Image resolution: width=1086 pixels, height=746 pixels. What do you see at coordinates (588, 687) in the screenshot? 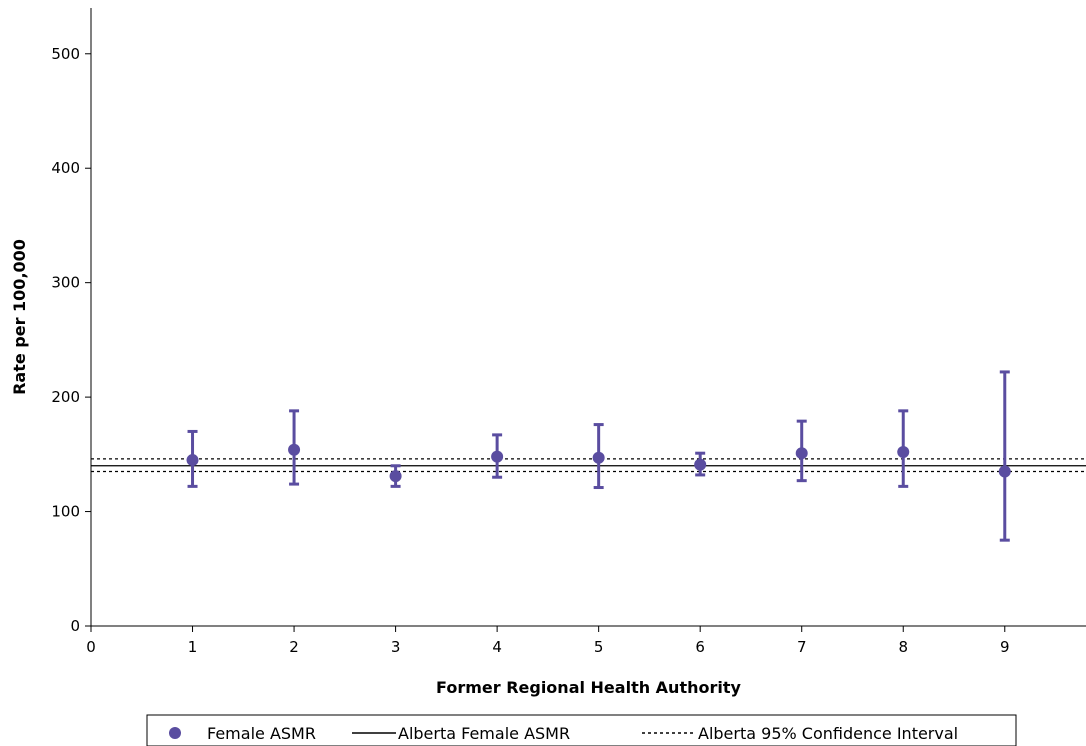
I see `x-axis-title: Former Regional Health Authority` at bounding box center [588, 687].